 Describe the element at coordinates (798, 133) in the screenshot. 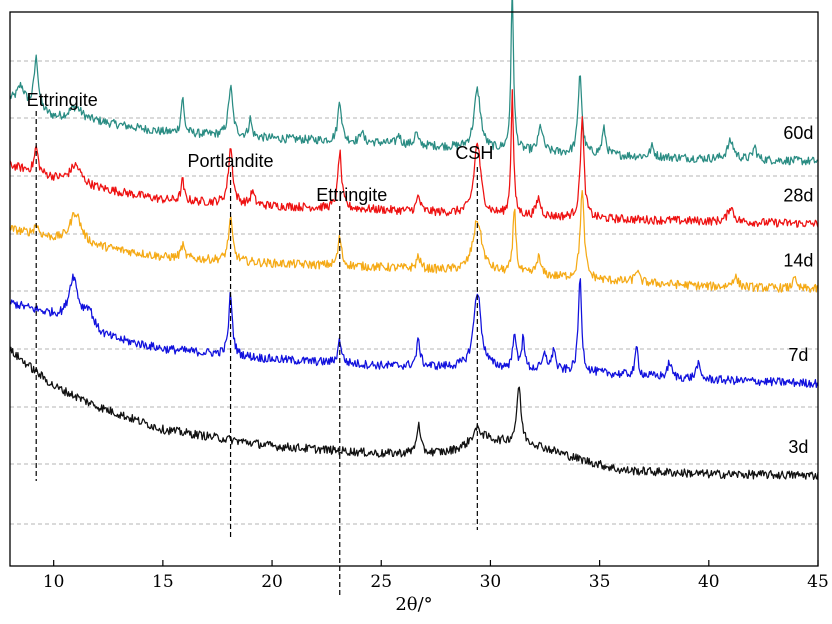

I see `series-label: 60d` at that location.